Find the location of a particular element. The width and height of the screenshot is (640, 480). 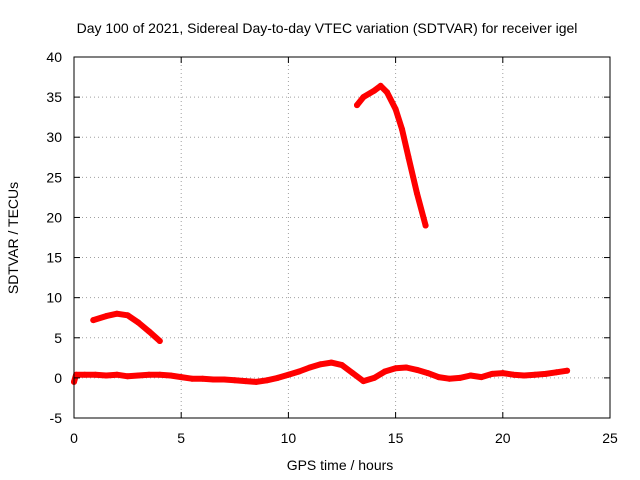

x-tick-label: 0 is located at coordinates (74, 438).